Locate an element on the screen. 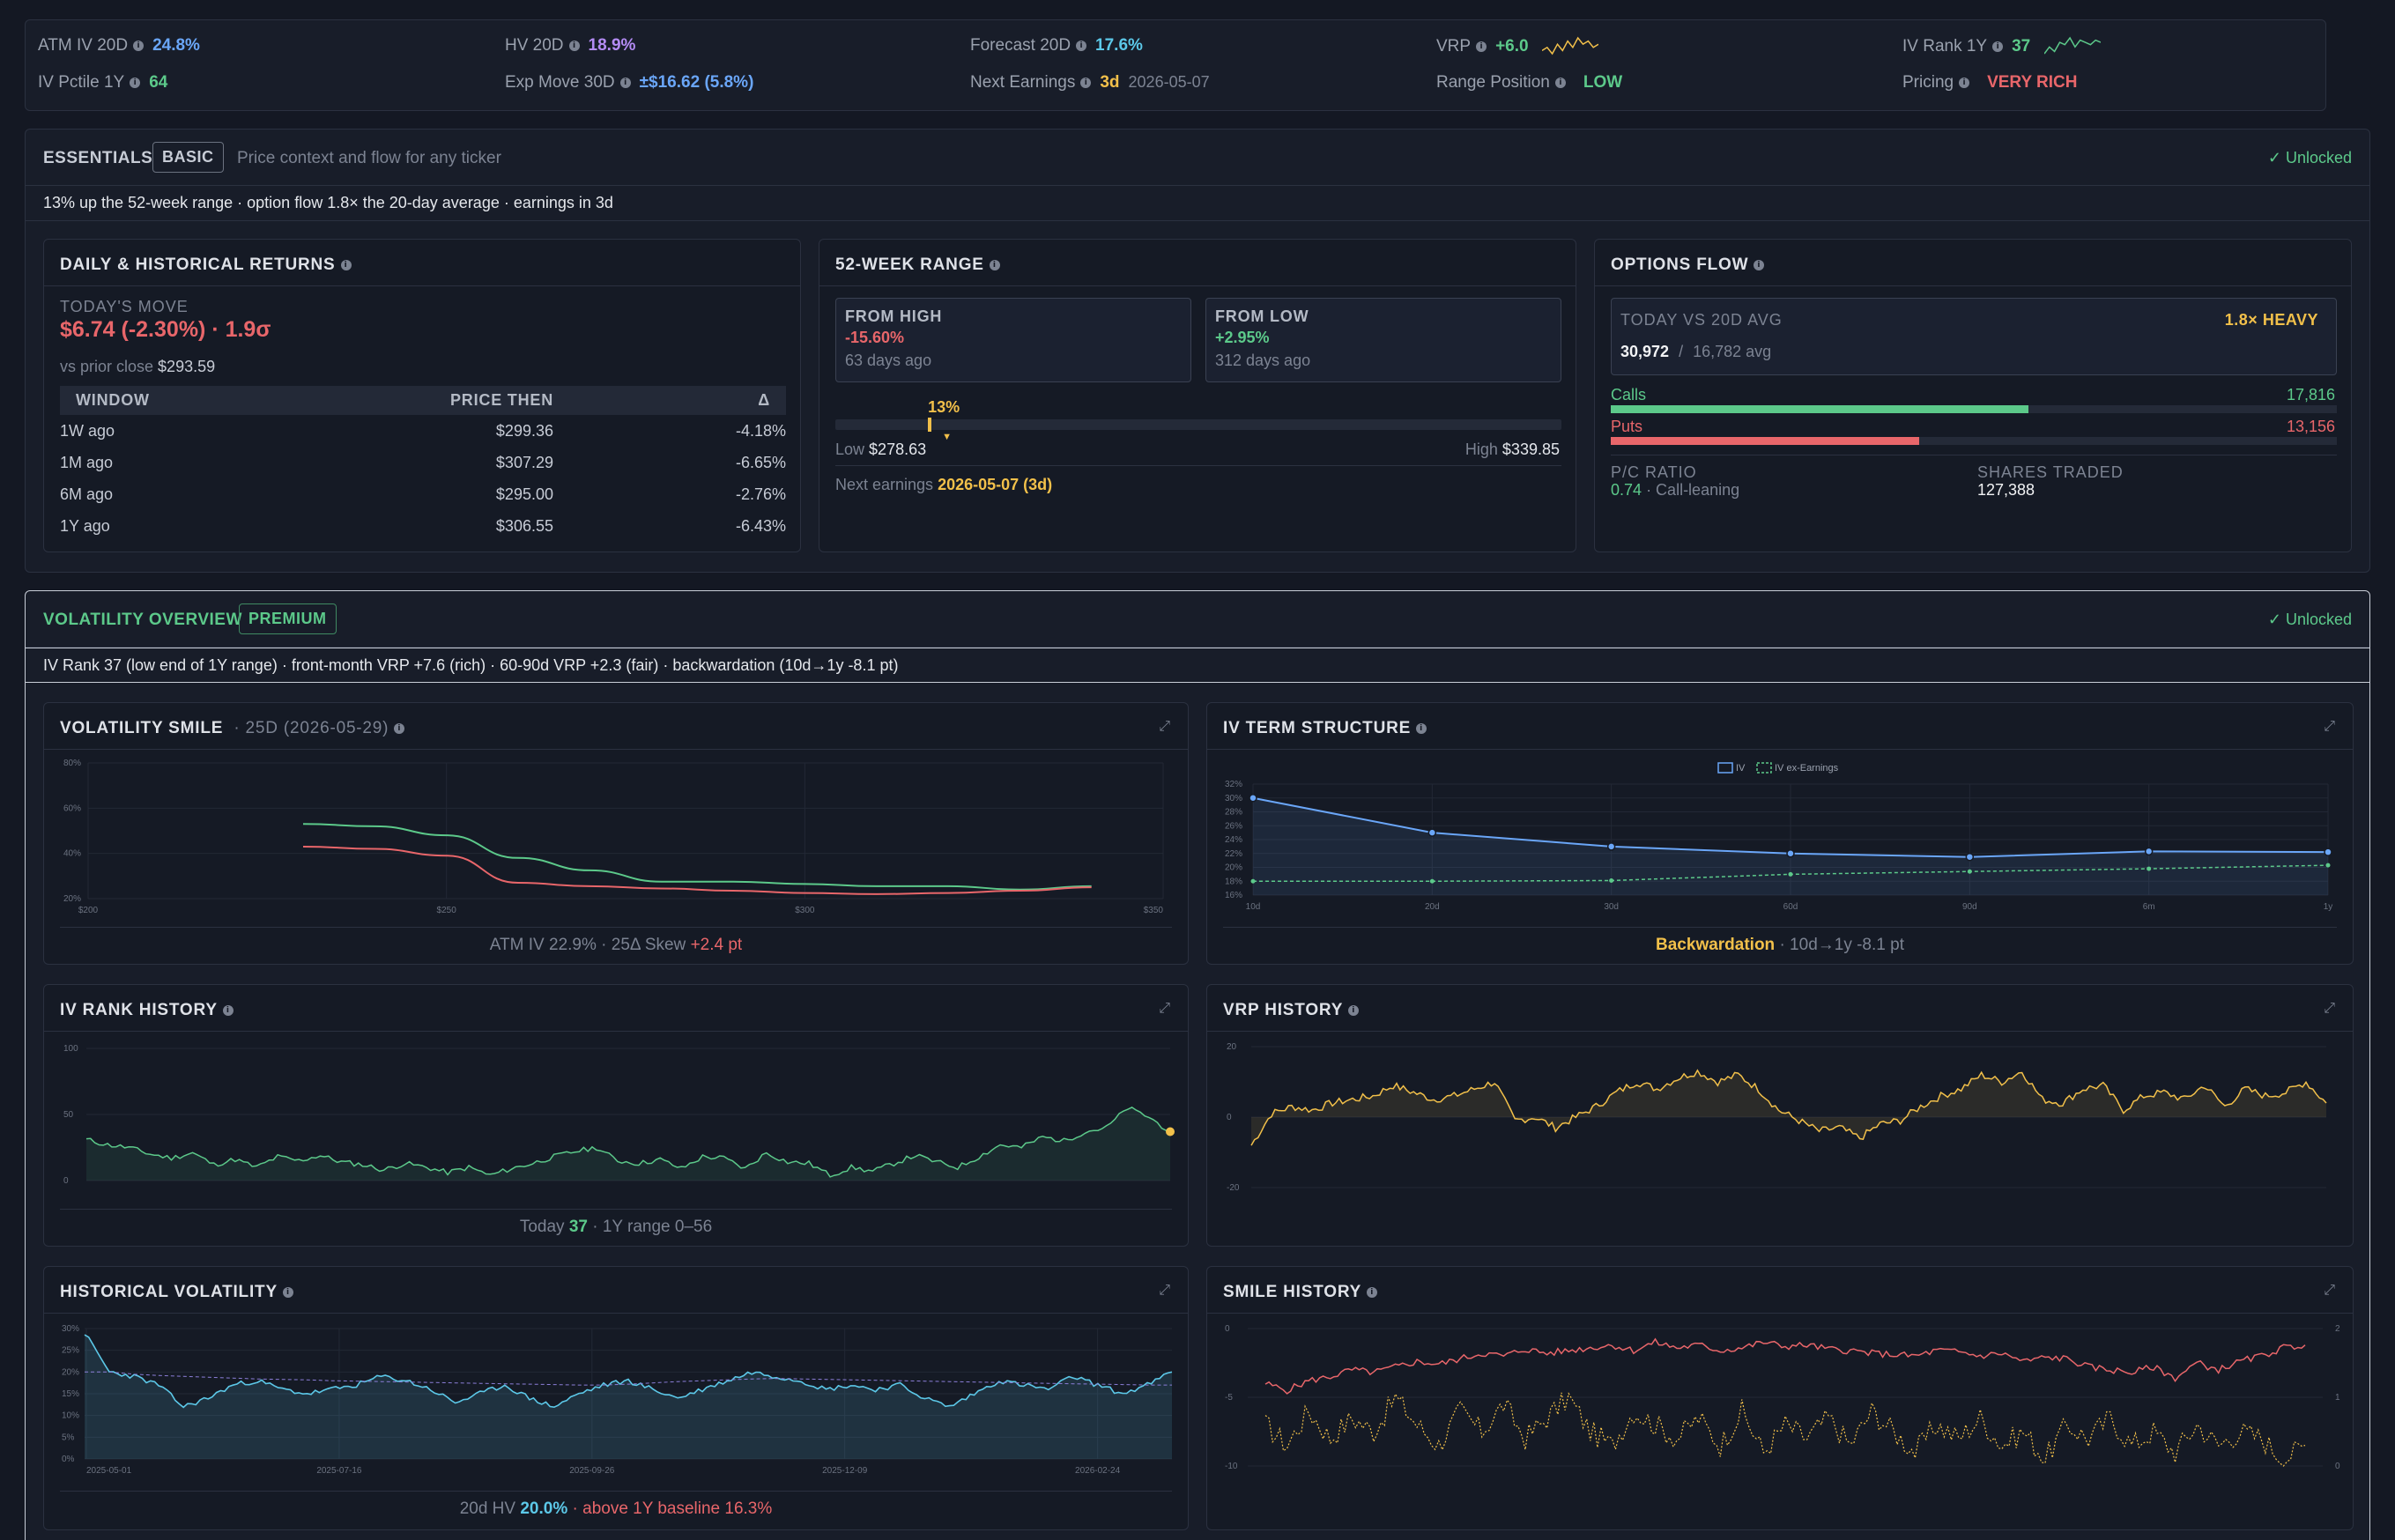 This screenshot has height=1540, width=2395. section-title: ESSENTIALS is located at coordinates (98, 158).